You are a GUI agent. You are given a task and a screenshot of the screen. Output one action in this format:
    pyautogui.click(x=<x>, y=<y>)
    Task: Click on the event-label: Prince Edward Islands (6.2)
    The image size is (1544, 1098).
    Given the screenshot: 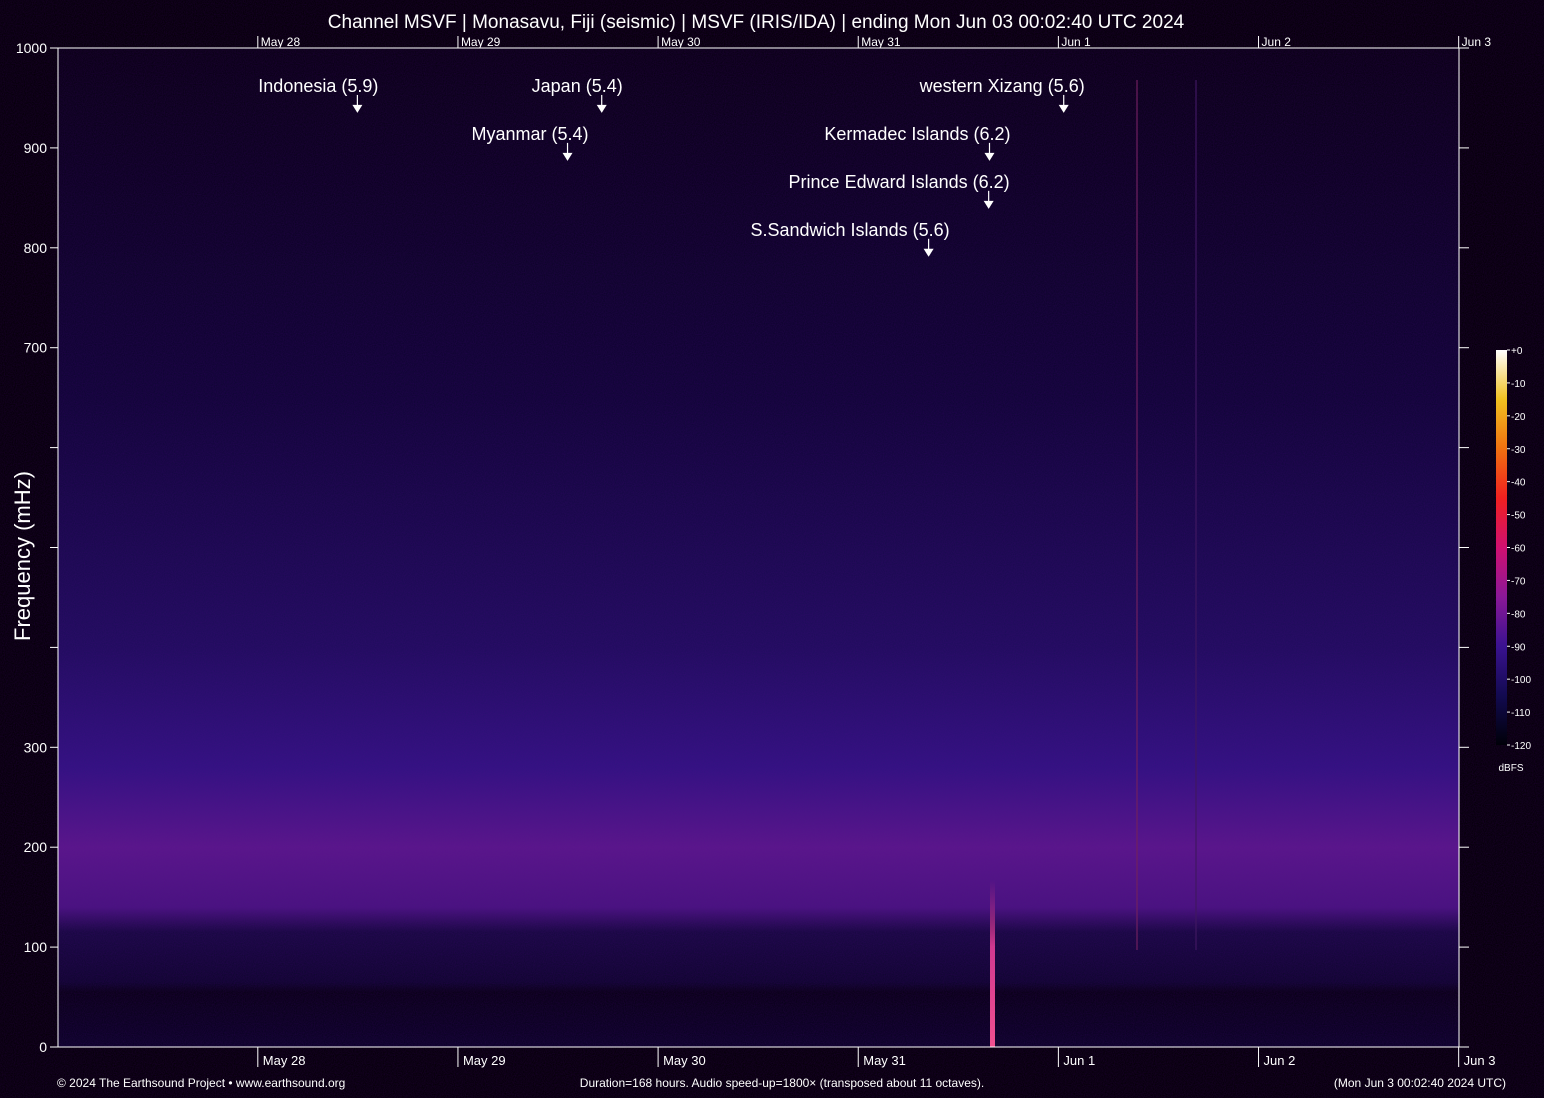 What is the action you would take?
    pyautogui.click(x=899, y=182)
    